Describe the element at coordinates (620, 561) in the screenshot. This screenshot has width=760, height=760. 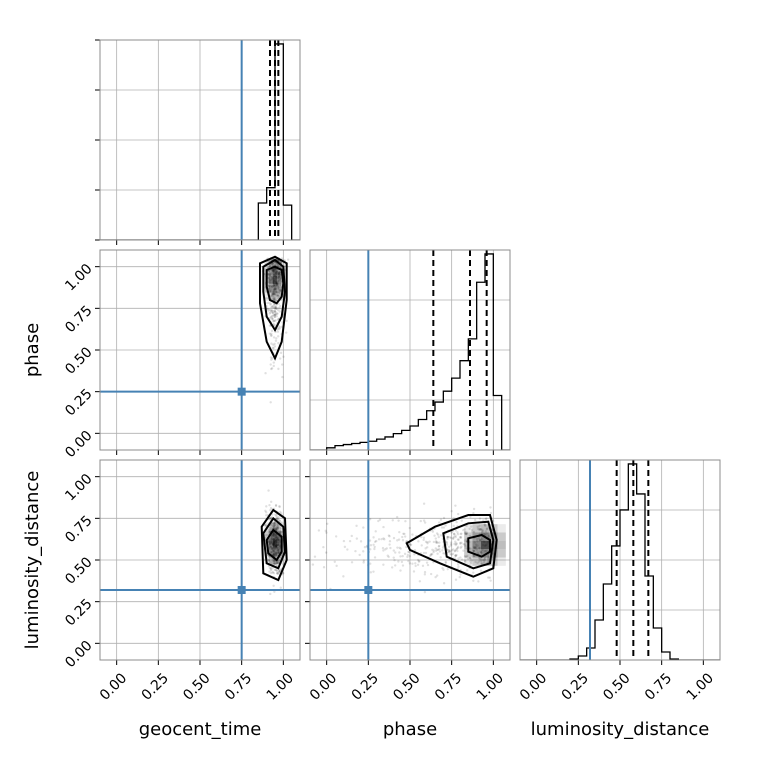
I see `histogram-luminosity_distance` at that location.